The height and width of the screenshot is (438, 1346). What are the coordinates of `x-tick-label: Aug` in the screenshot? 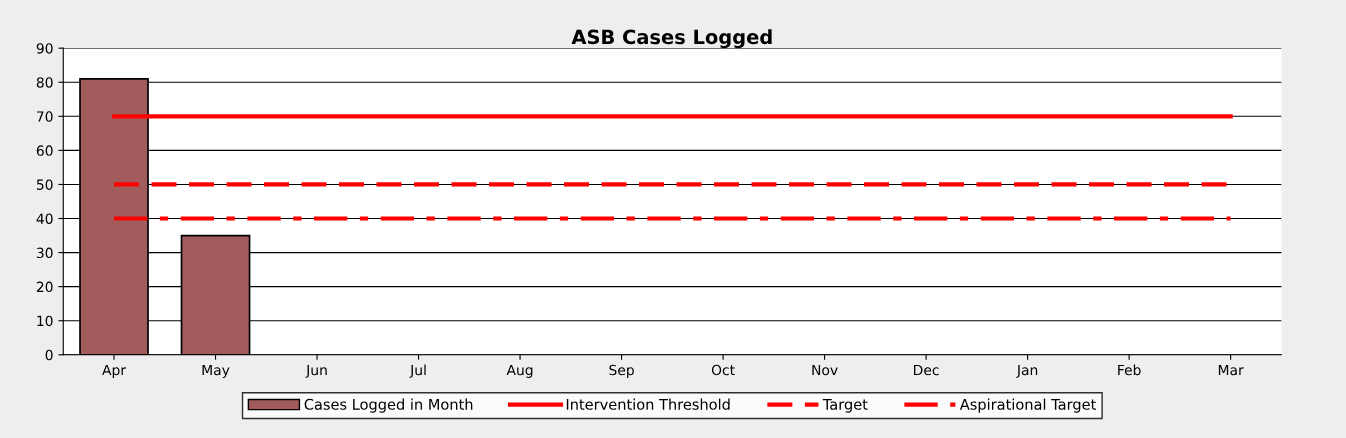 It's located at (519, 371).